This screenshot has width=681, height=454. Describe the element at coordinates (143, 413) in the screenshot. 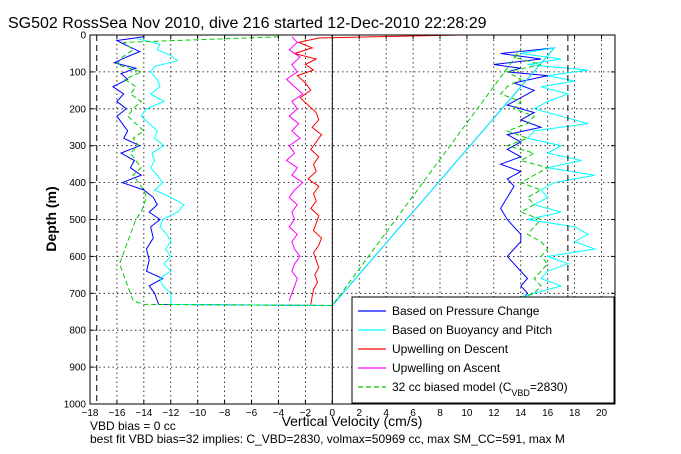

I see `x-tick-label: −14` at that location.